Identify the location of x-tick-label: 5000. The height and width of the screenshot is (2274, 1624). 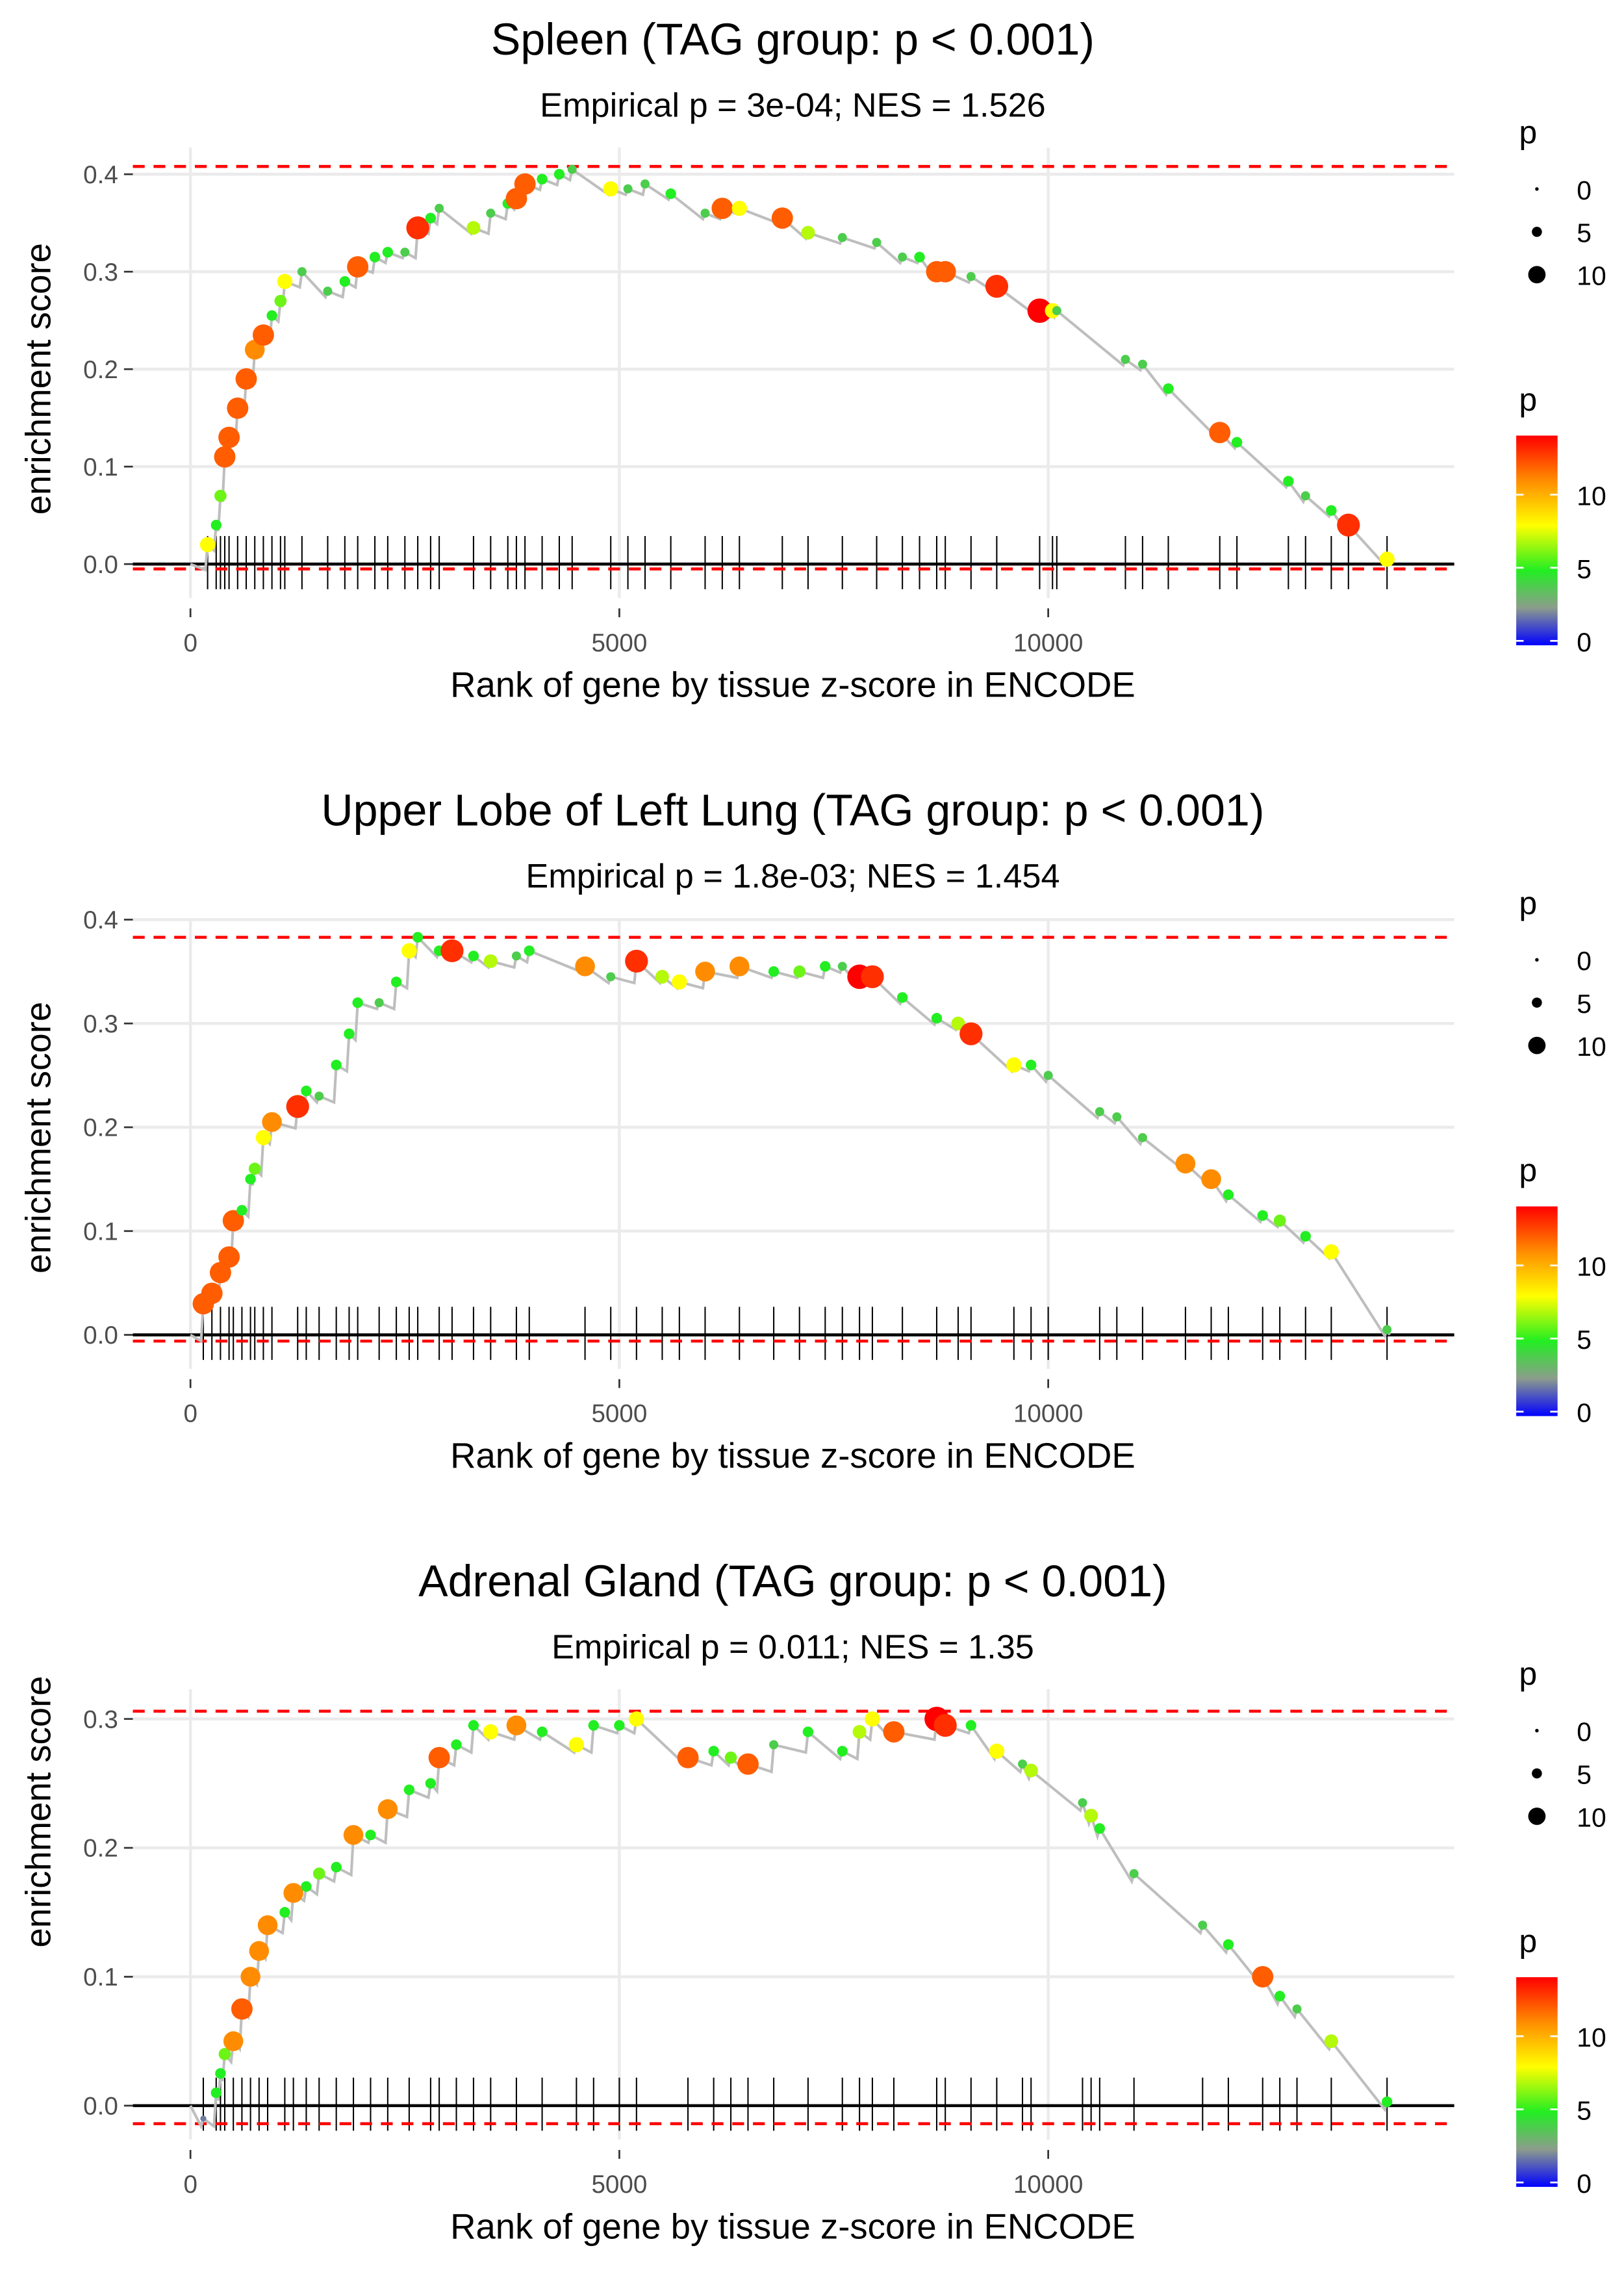
(619, 2185).